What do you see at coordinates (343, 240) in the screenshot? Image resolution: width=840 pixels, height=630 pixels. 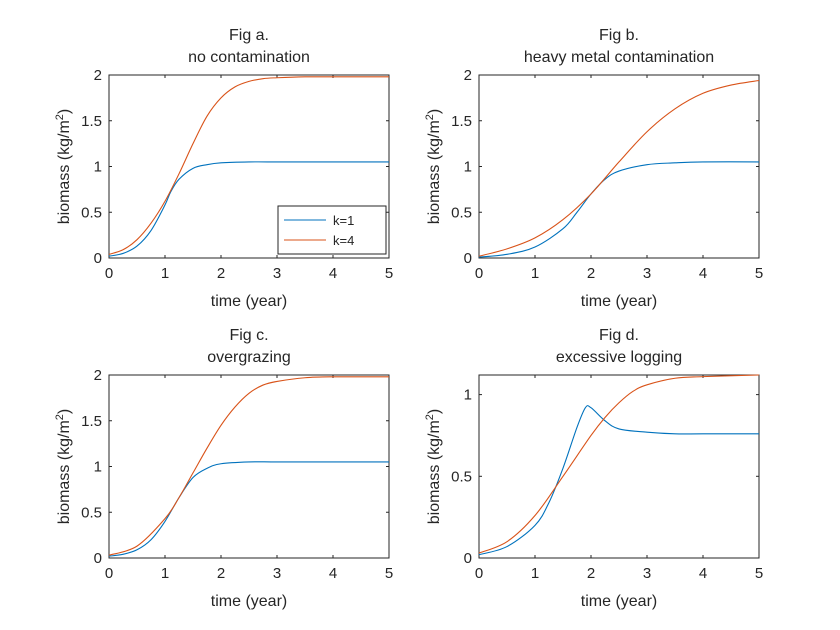 I see `legend-entry: k=4` at bounding box center [343, 240].